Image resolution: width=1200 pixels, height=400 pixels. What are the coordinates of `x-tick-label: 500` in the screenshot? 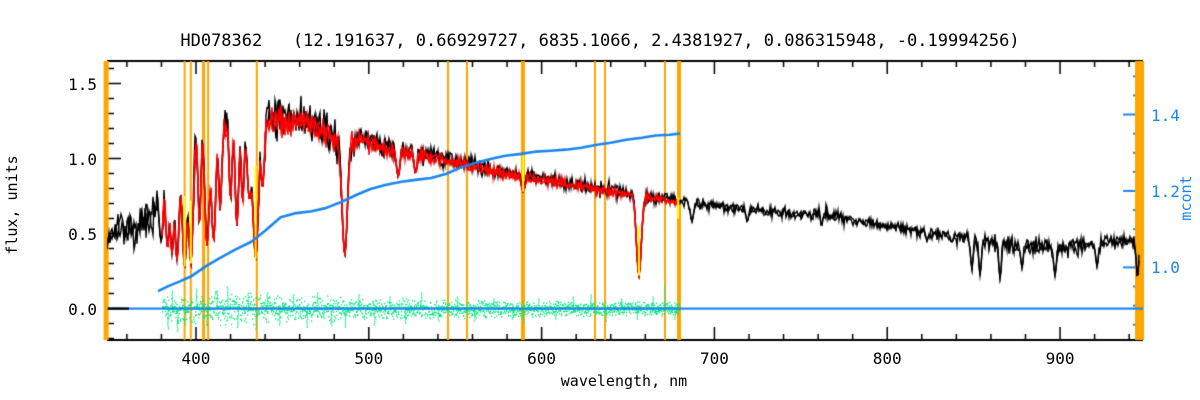 It's located at (369, 358).